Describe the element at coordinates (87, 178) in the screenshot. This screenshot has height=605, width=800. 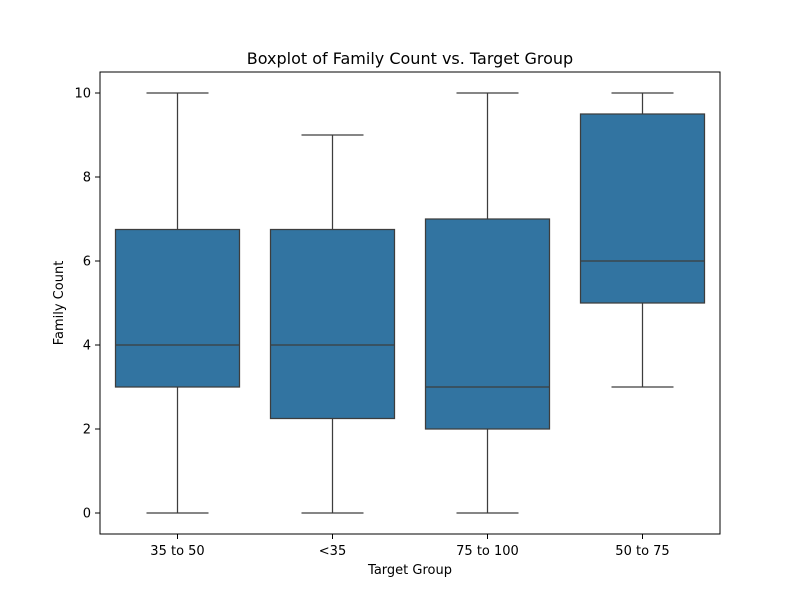
I see `y-tick-label: 8` at that location.